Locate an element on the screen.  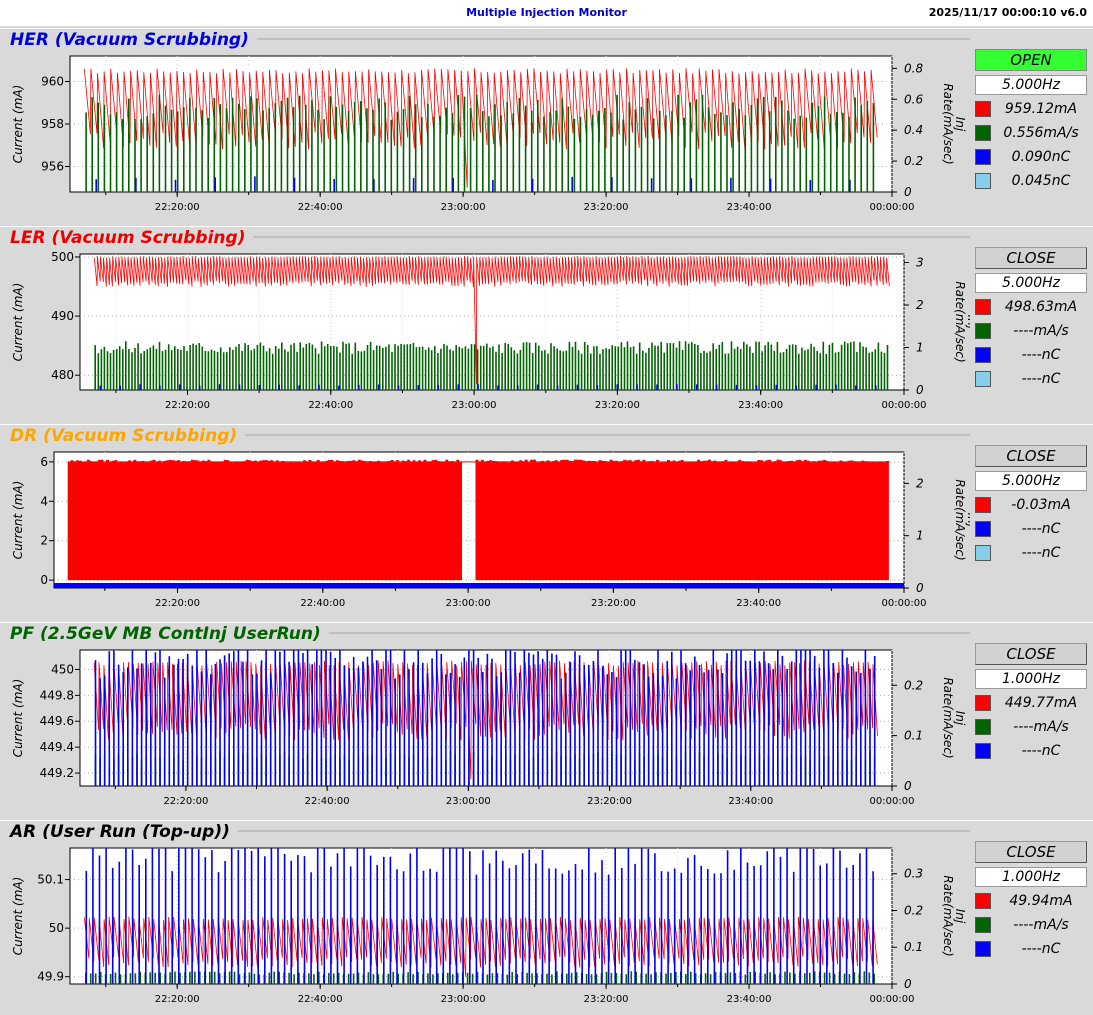
y-tick-label: 6 is located at coordinates (44, 462).